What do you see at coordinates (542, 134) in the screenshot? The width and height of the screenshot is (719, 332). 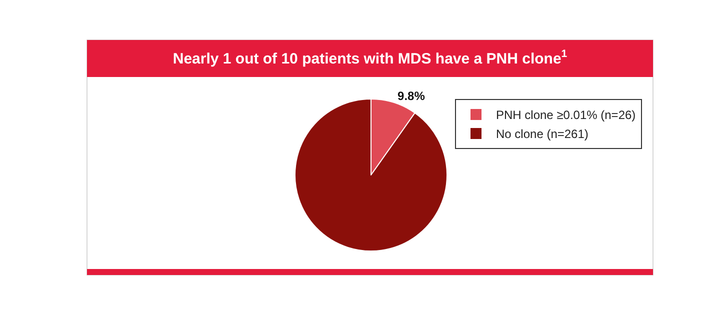 I see `legend-label: No clone (n=261)` at bounding box center [542, 134].